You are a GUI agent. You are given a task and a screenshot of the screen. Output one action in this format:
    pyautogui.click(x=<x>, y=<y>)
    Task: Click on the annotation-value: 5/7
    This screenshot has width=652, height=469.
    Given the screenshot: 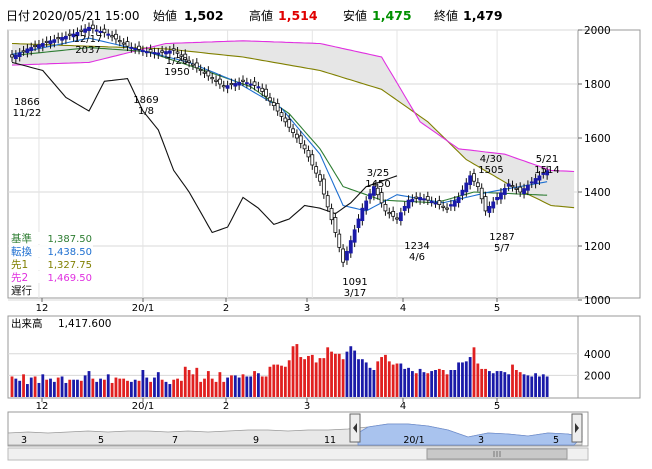 What is the action you would take?
    pyautogui.click(x=502, y=248)
    